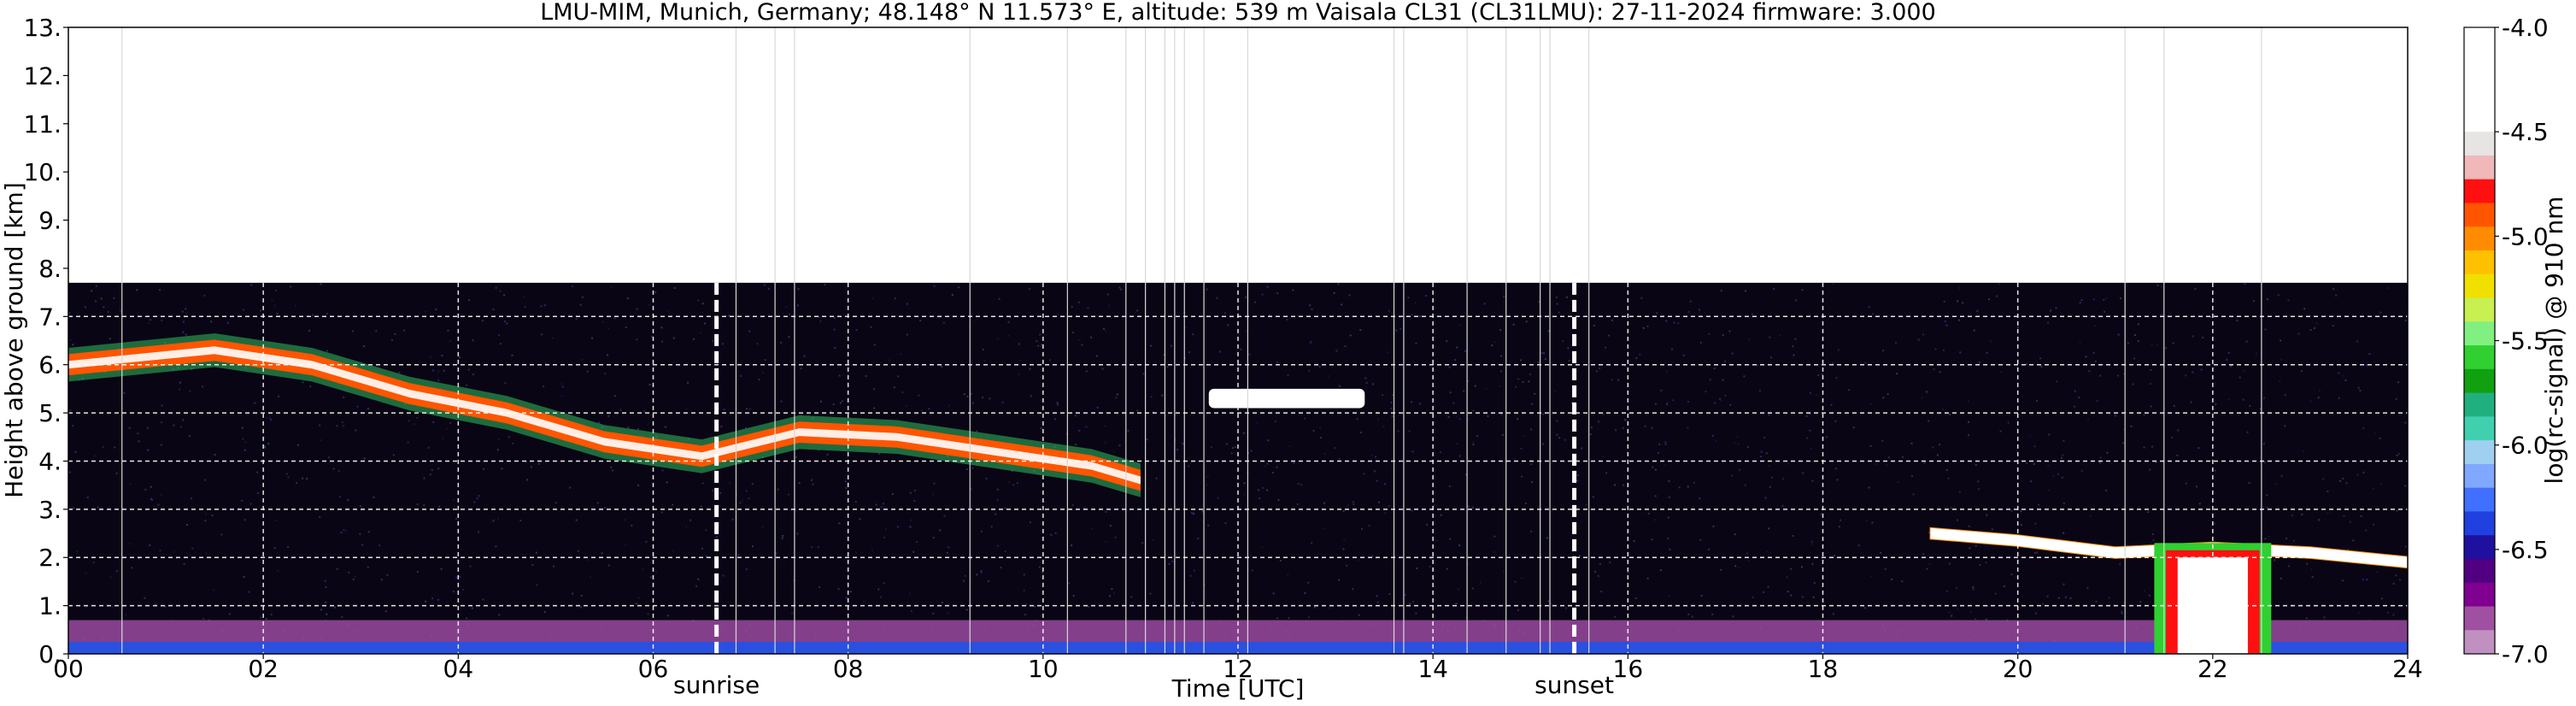  Describe the element at coordinates (1432, 669) in the screenshot. I see `x-tick-label: 14` at that location.